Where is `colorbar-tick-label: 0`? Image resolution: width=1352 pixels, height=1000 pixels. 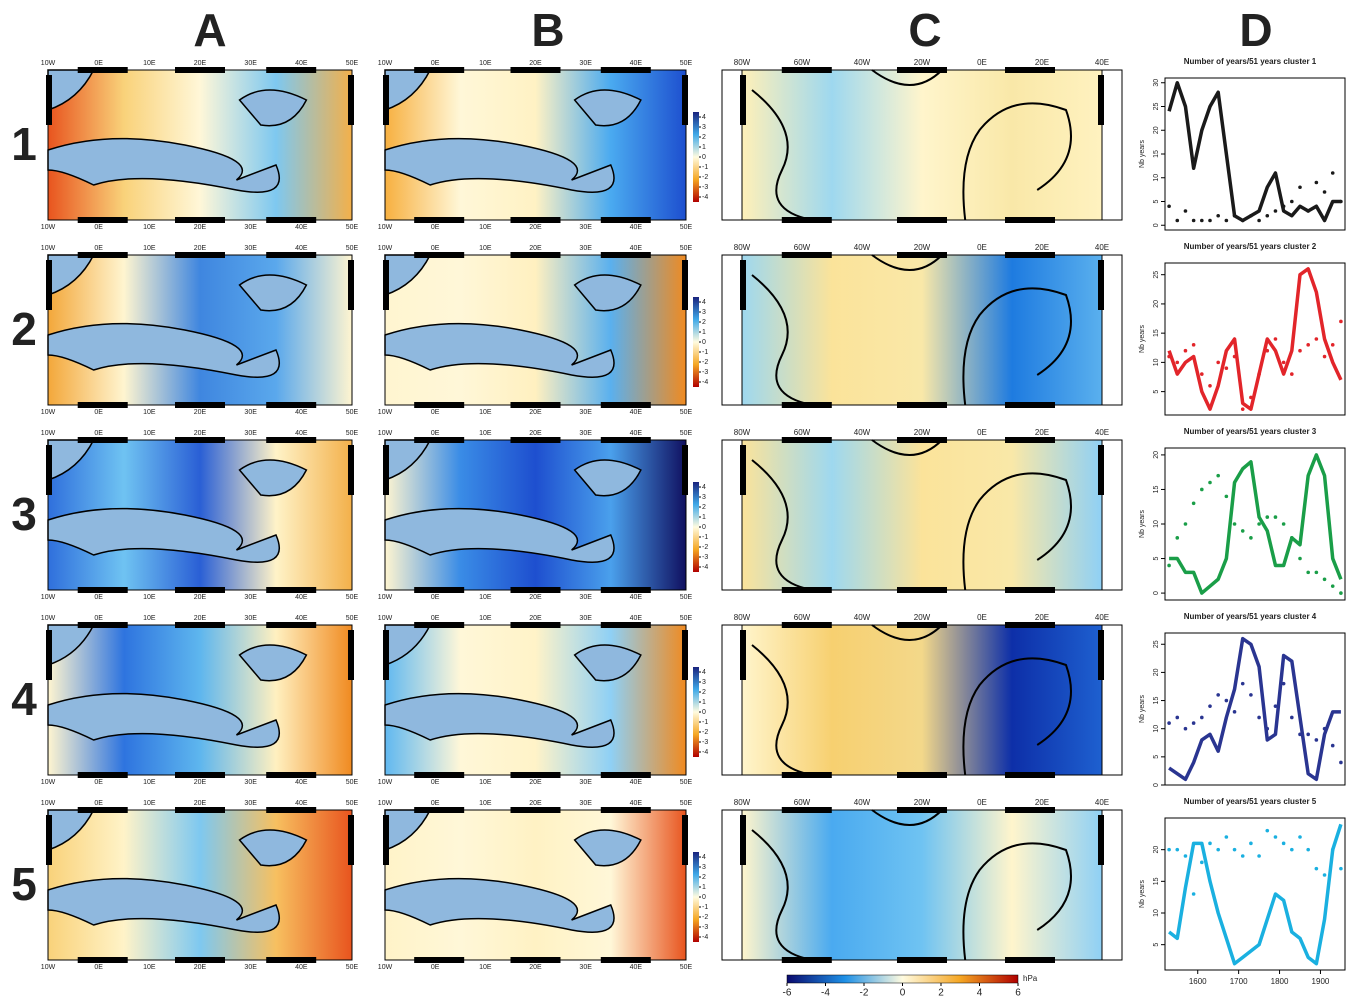
colorbar-tick-label: 0 is located at coordinates (704, 157).